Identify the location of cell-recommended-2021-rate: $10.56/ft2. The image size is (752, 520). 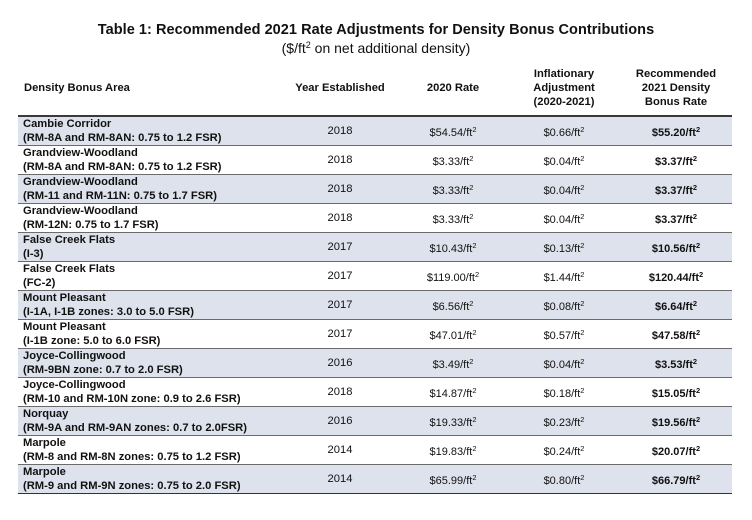
(676, 247).